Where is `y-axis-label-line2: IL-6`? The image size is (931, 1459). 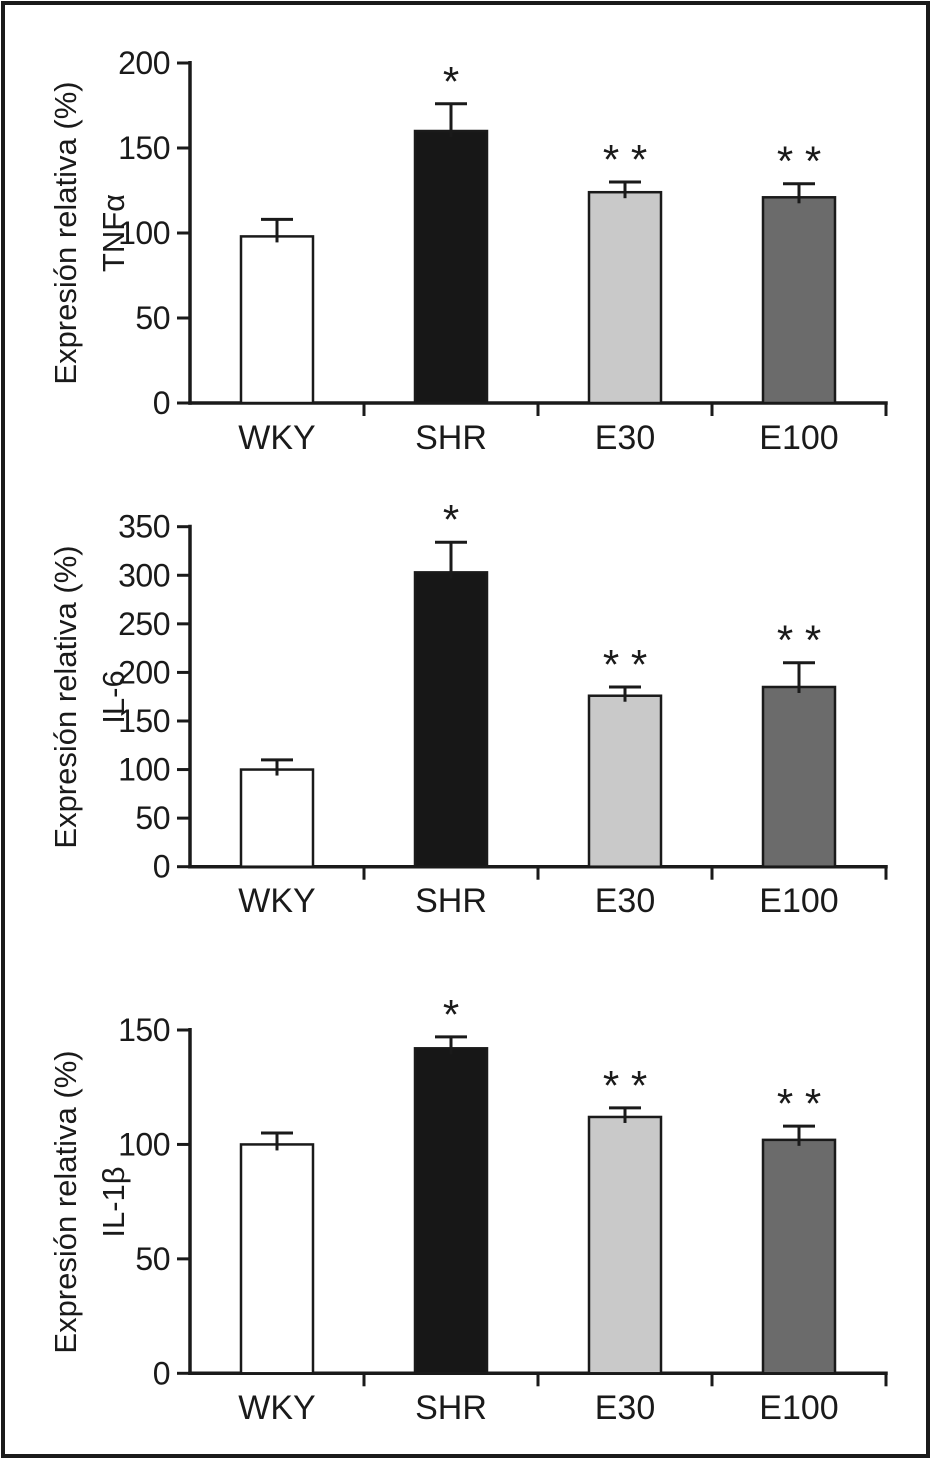
y-axis-label-line2: IL-6 is located at coordinates (113, 696).